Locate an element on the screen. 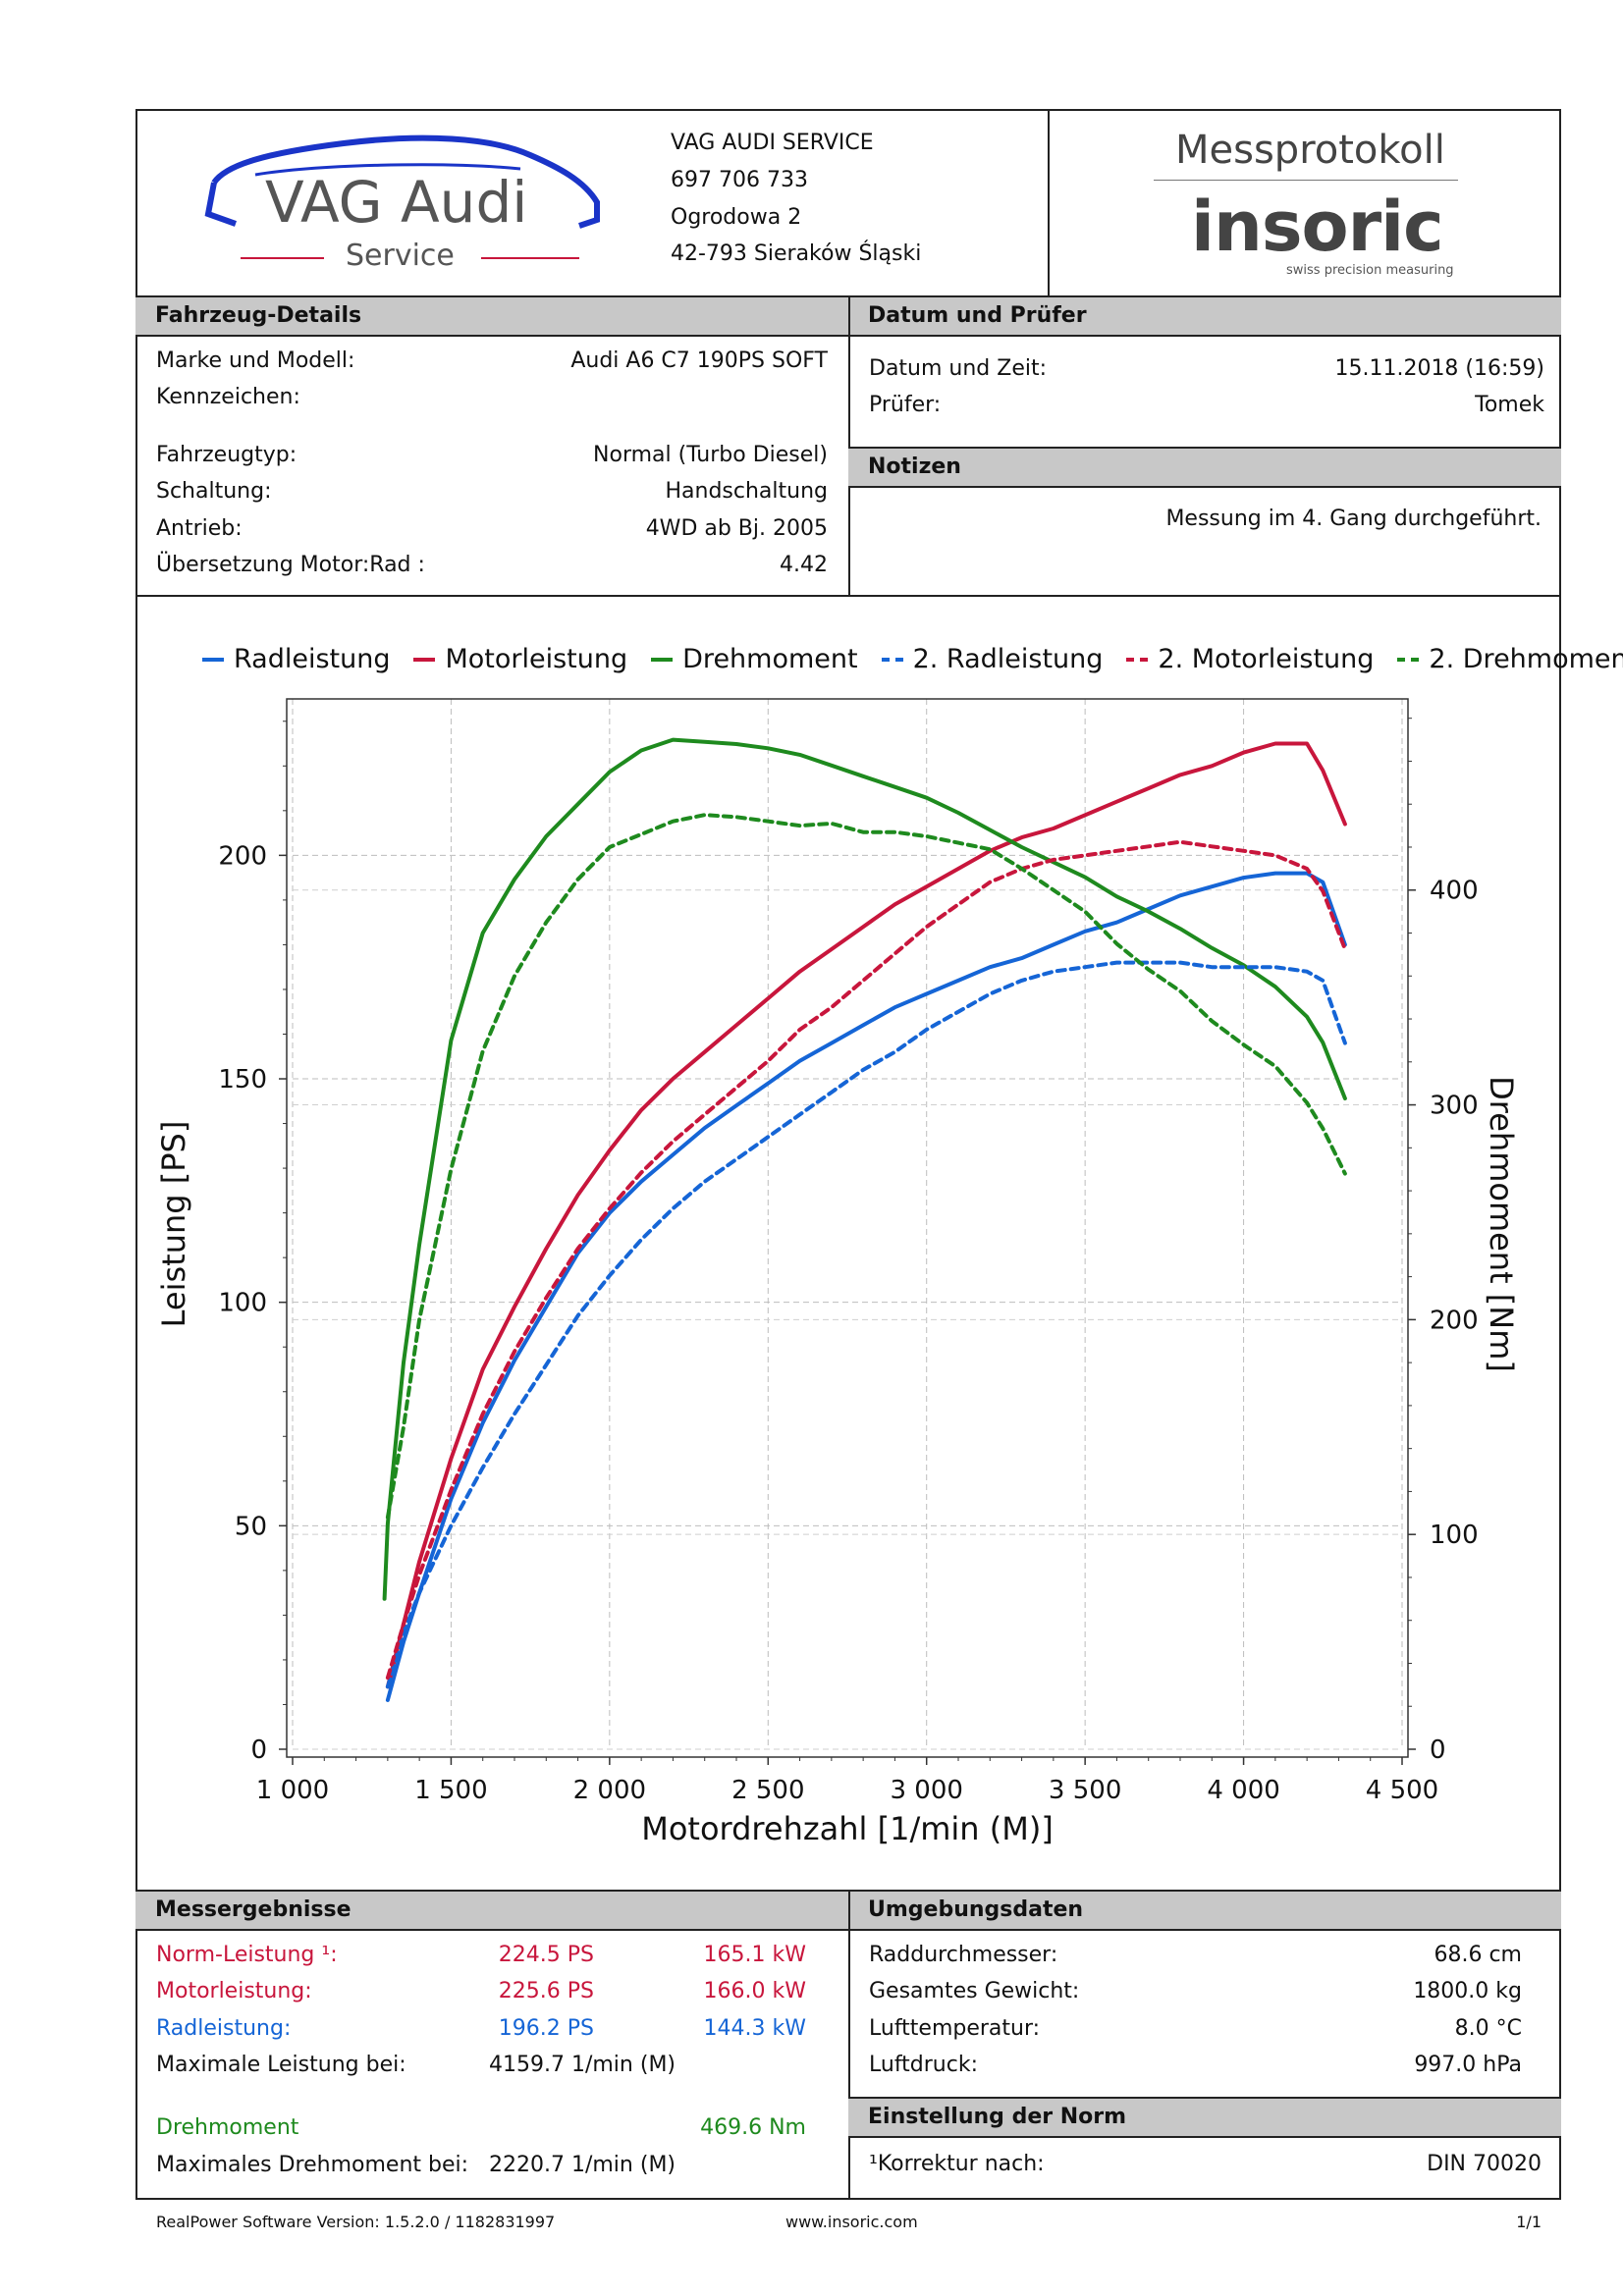  legend-2-drehmoment: 2. Drehmoment is located at coordinates (1510, 659).